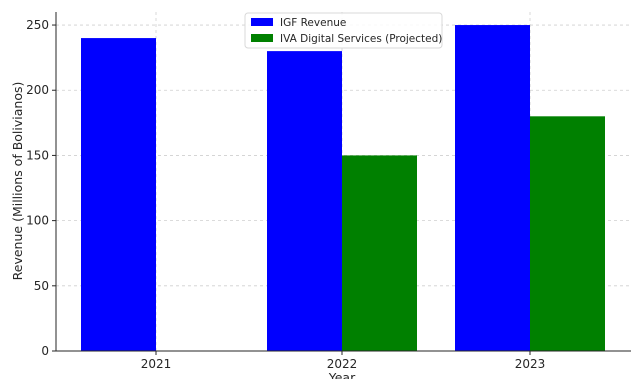 The width and height of the screenshot is (631, 383). Describe the element at coordinates (37, 221) in the screenshot. I see `y-tick-label: 100` at that location.